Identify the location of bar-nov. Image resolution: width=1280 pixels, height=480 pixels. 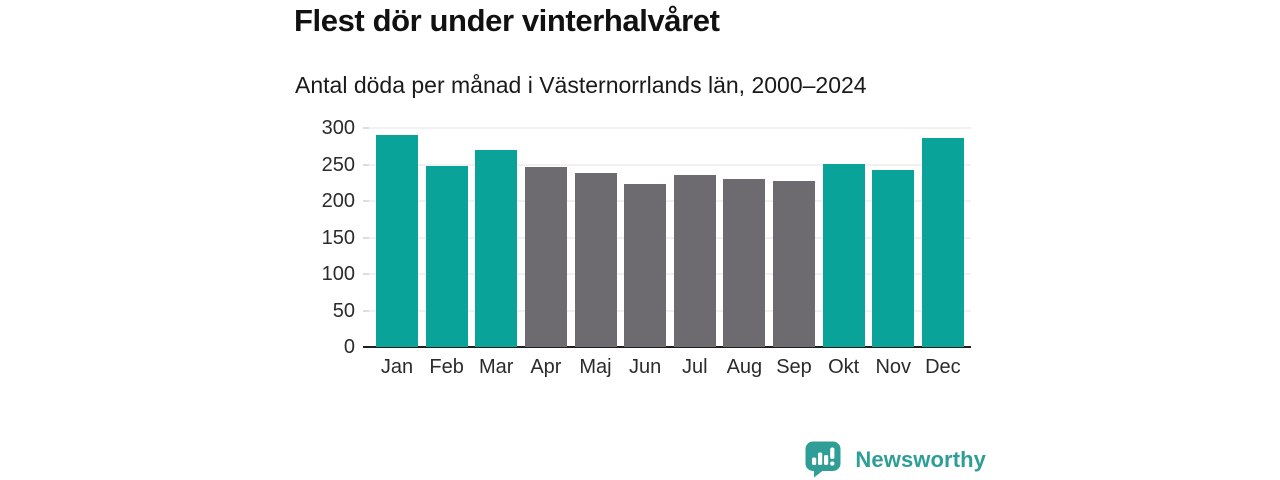
(893, 258).